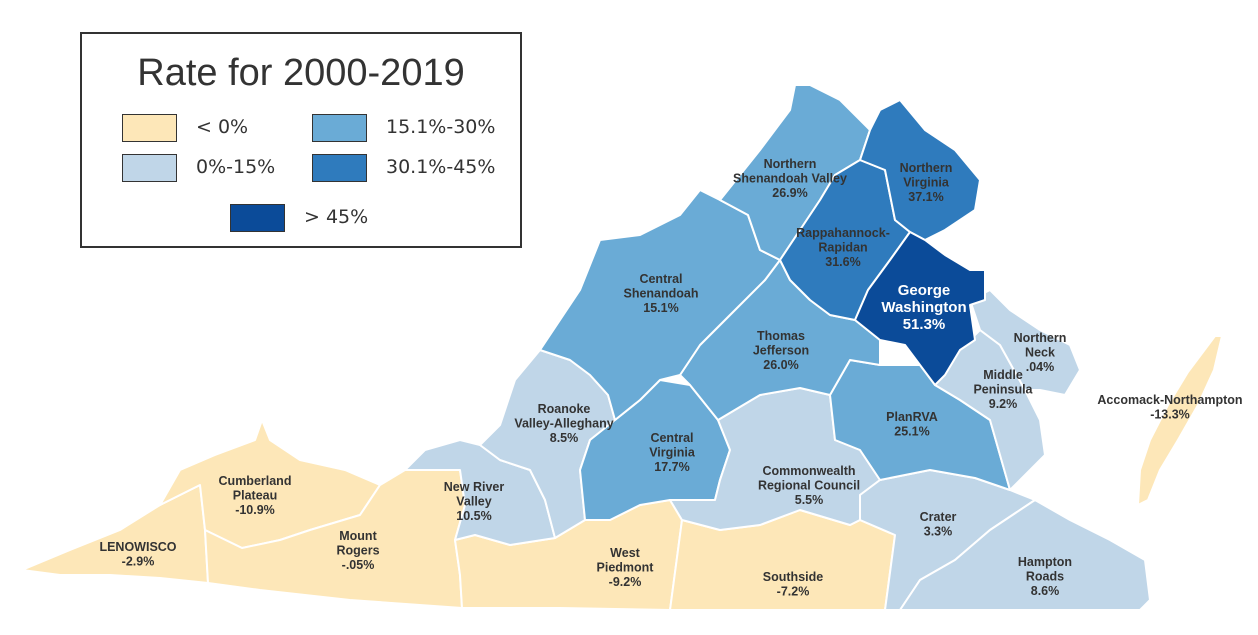 The width and height of the screenshot is (1258, 635). I want to click on region-name-line: Shenandoah, so click(660, 294).